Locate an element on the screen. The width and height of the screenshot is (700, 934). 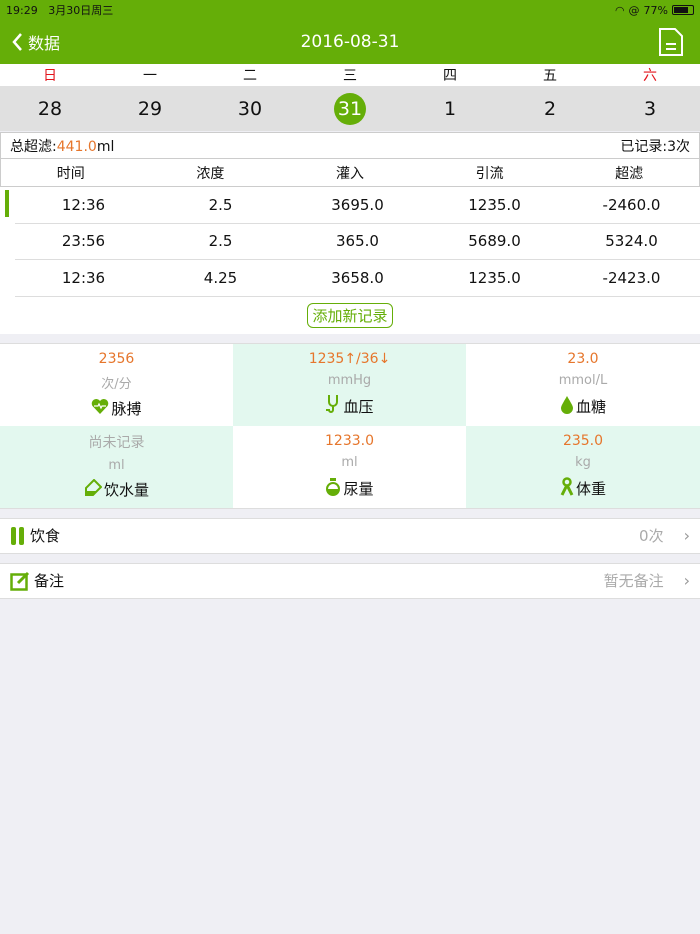
table-cell: 4.25 is located at coordinates (220, 277).